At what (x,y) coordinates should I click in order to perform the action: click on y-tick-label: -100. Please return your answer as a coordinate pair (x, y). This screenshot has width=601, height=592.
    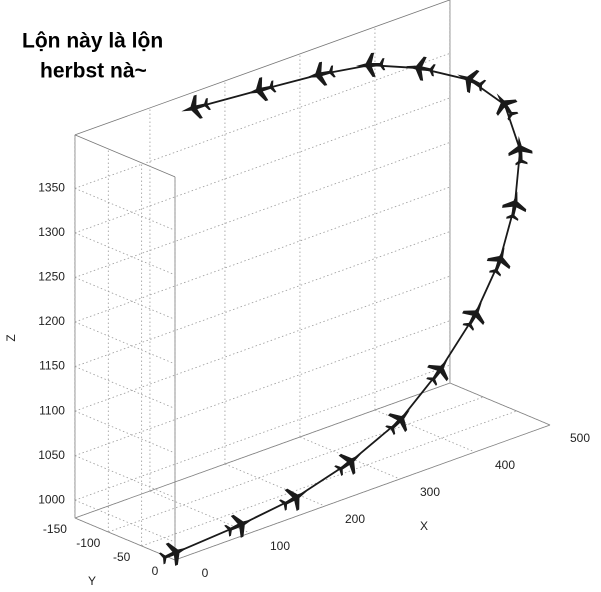
    Looking at the image, I should click on (88, 543).